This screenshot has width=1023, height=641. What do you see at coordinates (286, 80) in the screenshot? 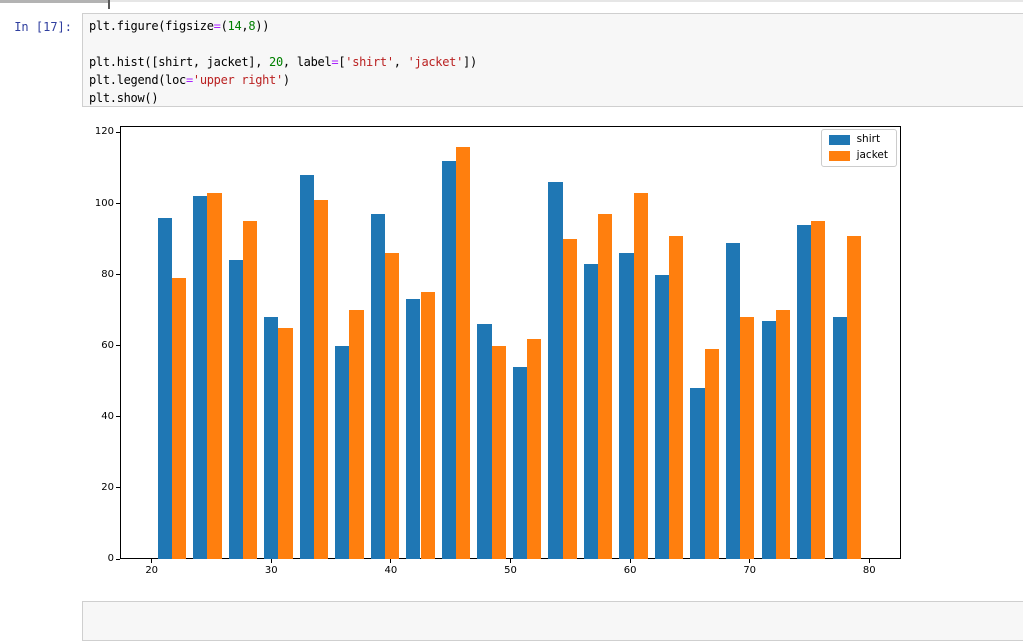
I see `code-token-p: )` at bounding box center [286, 80].